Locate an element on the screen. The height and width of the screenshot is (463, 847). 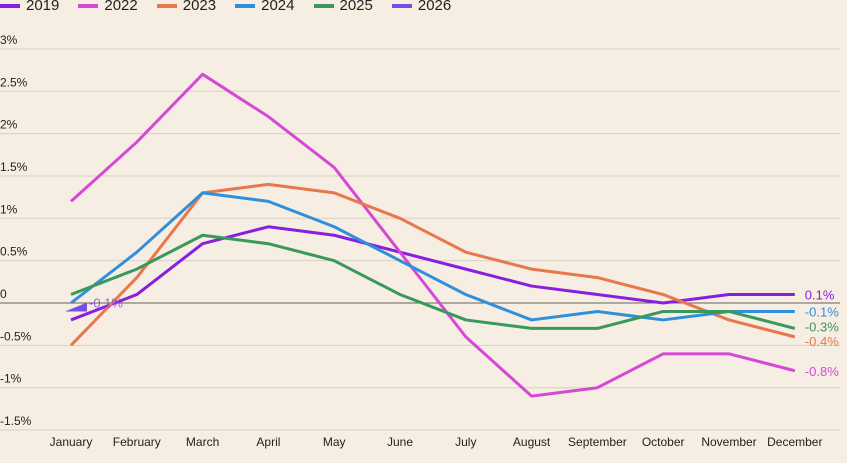
x-tick-label: November is located at coordinates (728, 442).